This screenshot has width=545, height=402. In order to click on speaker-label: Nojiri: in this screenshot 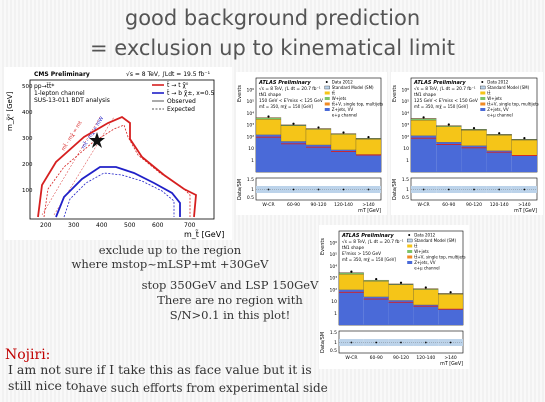, I will do `click(28, 355)`.